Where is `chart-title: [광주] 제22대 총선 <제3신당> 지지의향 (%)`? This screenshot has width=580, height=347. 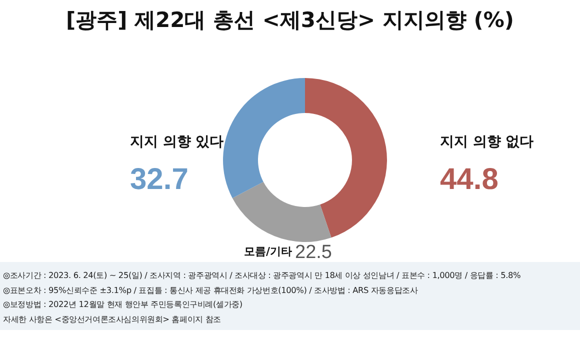
chart-title: [광주] 제22대 총선 <제3신당> 지지의향 (%) is located at coordinates (289, 20).